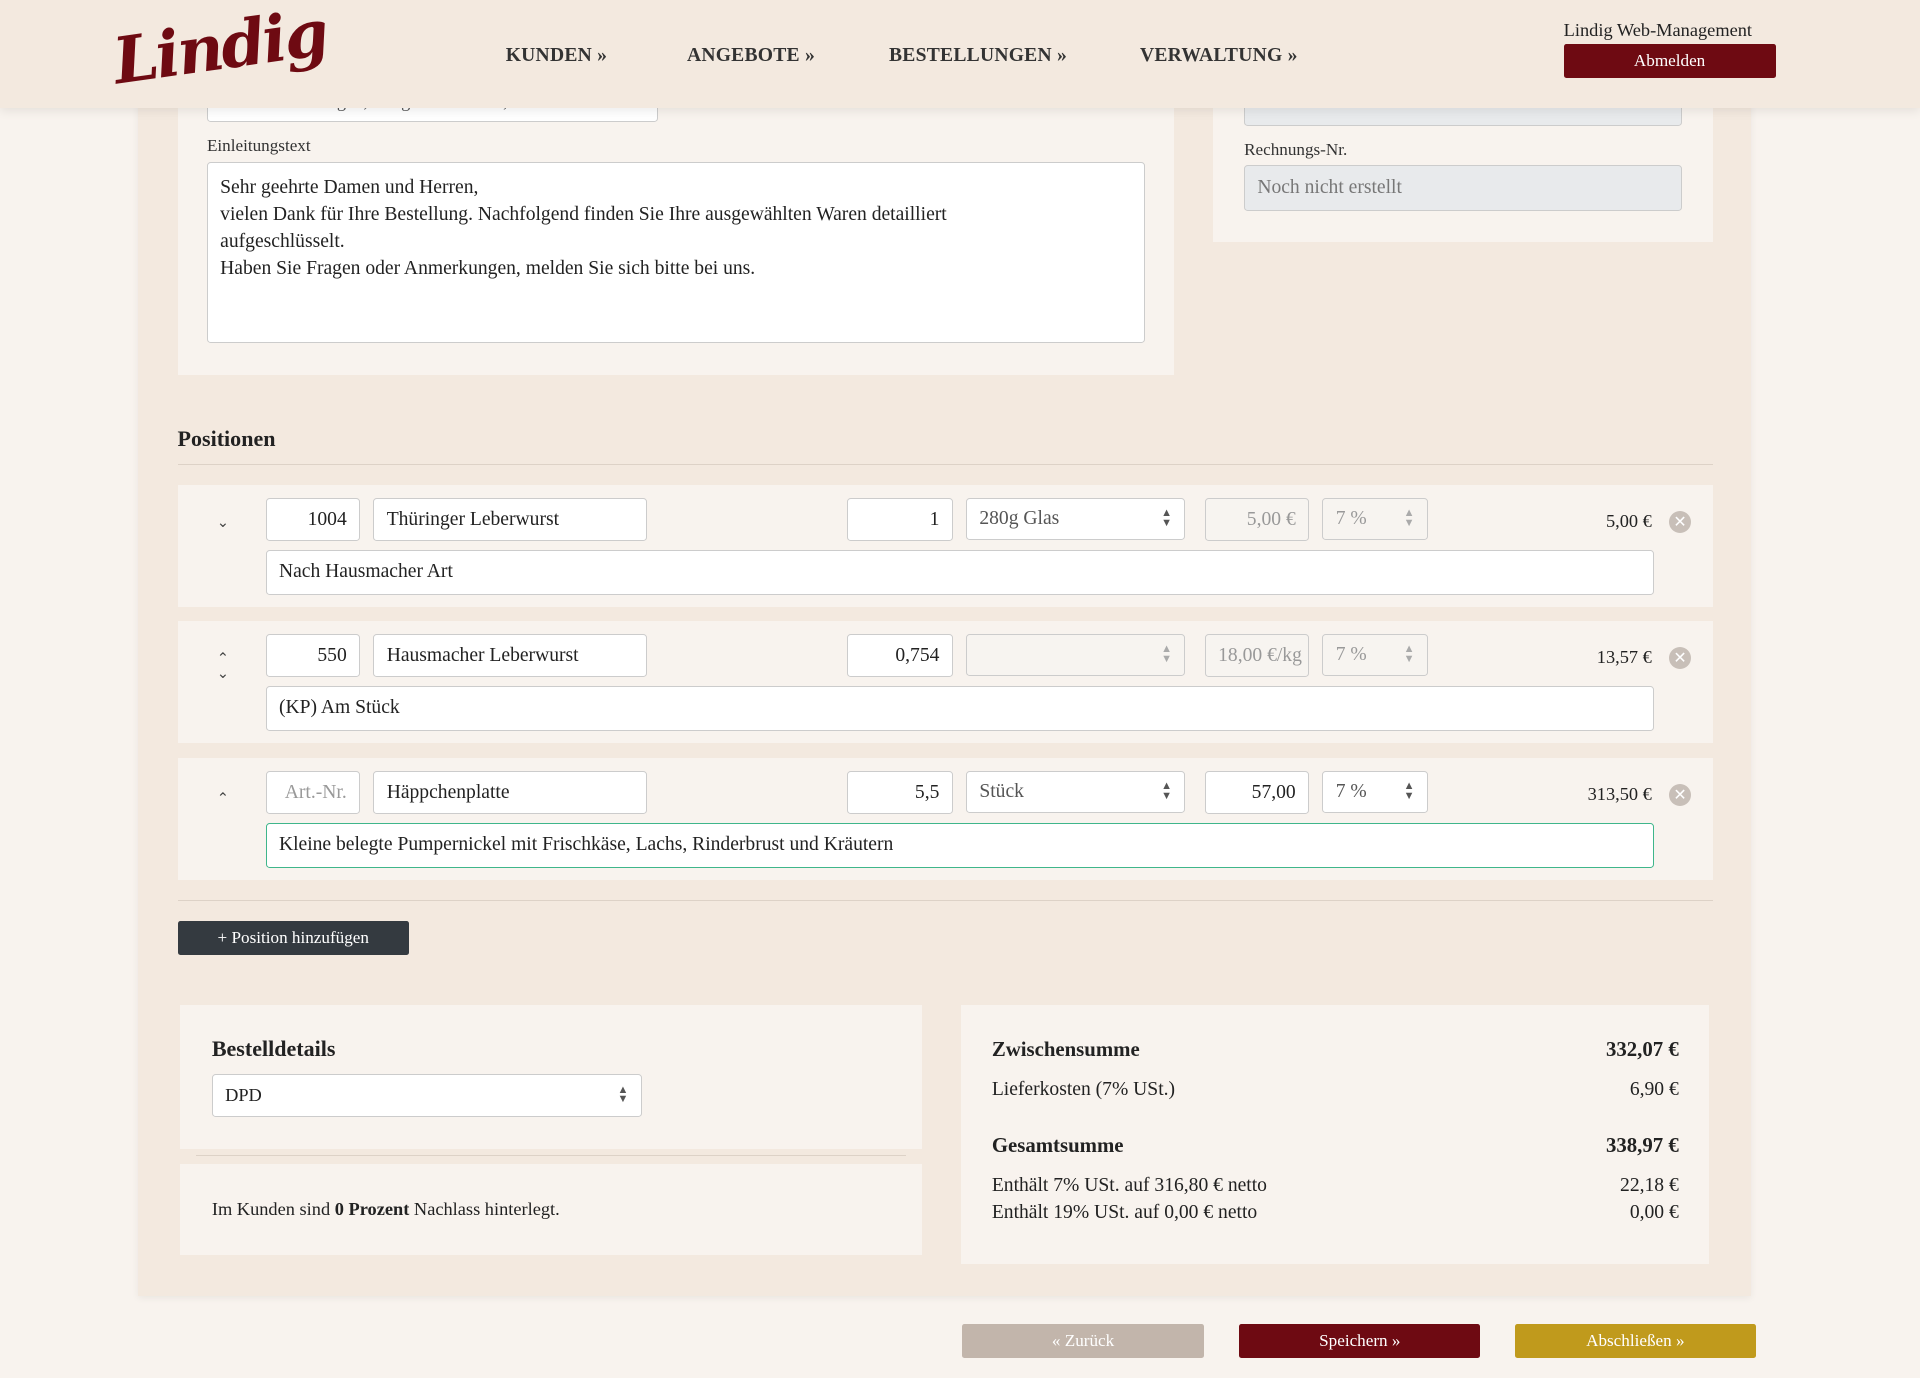 This screenshot has width=1920, height=1378. I want to click on delivery-row: Lieferkosten (7% USt.) 6,90 €, so click(1335, 1090).